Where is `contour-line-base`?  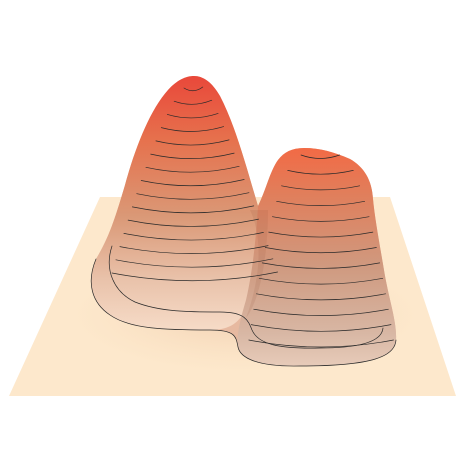 contour-line-base is located at coordinates (246, 297).